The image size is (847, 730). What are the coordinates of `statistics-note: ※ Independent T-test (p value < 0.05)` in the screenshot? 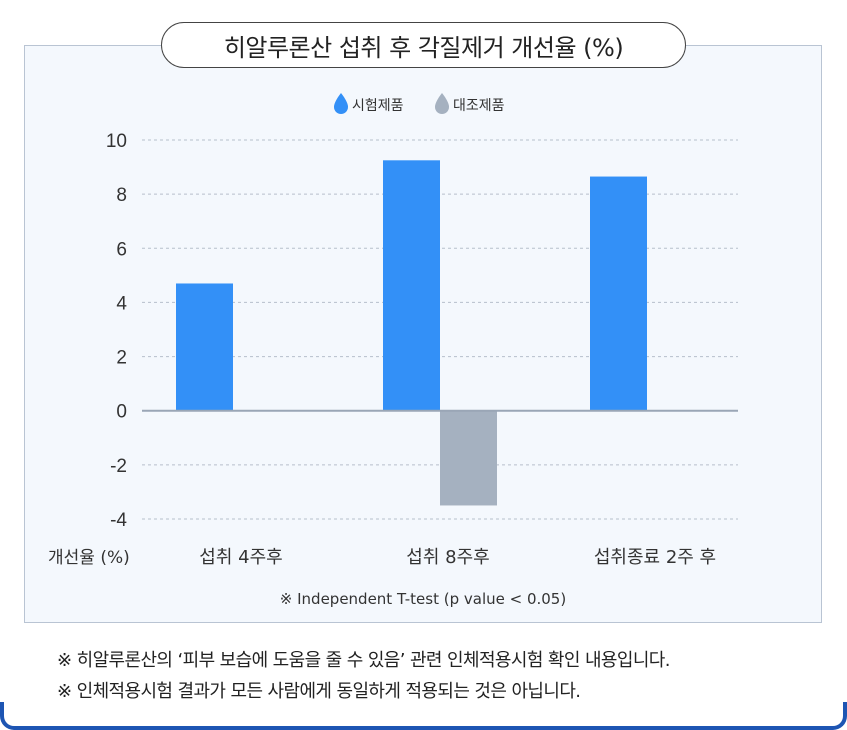 It's located at (423, 599).